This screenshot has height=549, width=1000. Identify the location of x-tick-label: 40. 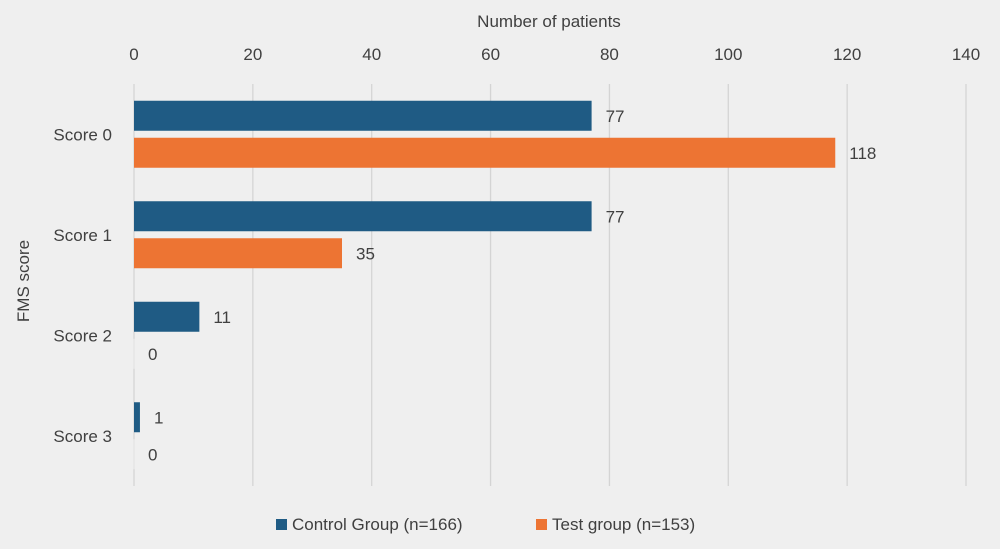
(371, 54).